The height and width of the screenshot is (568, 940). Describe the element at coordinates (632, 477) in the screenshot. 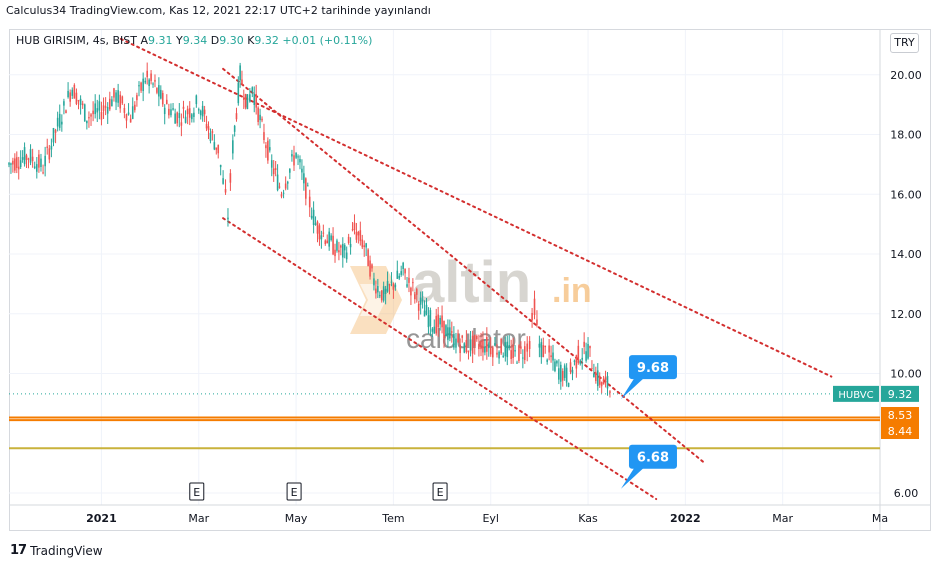

I see `callout-pointer` at that location.